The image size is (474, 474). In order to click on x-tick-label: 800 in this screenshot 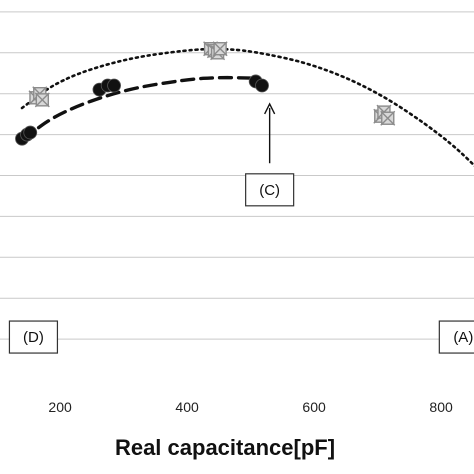, I will do `click(441, 407)`.